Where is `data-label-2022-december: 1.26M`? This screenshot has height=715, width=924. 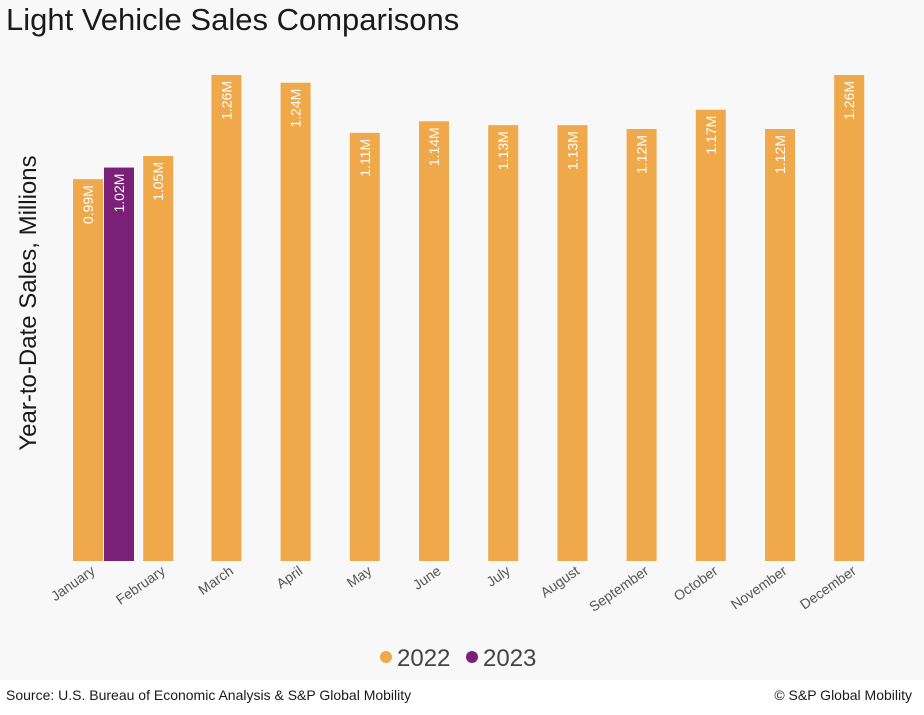
data-label-2022-december: 1.26M is located at coordinates (849, 100).